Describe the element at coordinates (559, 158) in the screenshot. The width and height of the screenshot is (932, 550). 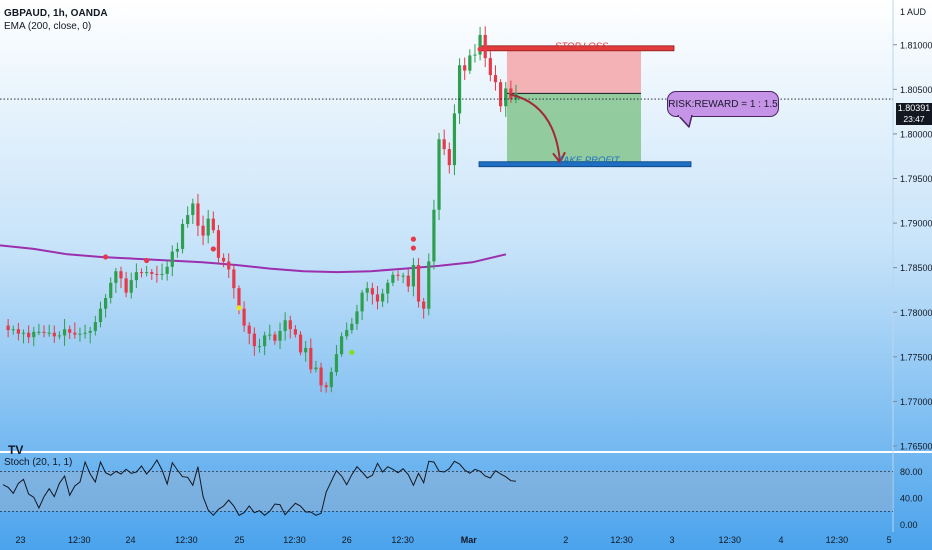
I see `arrow-head` at that location.